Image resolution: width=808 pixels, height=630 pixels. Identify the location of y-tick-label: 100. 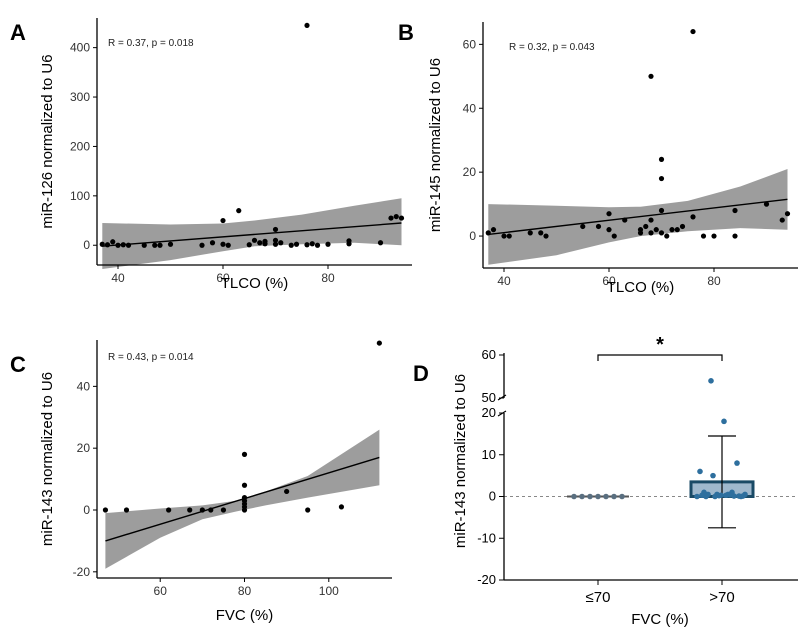
(80, 196).